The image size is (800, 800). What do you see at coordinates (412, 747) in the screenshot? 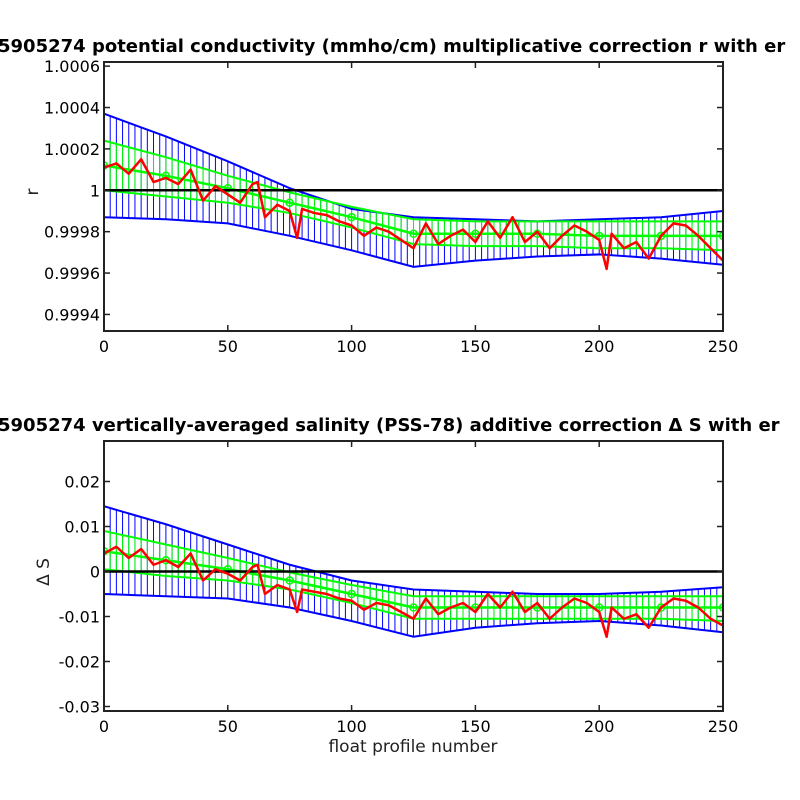
I see `x-axis-label: float profile number` at bounding box center [412, 747].